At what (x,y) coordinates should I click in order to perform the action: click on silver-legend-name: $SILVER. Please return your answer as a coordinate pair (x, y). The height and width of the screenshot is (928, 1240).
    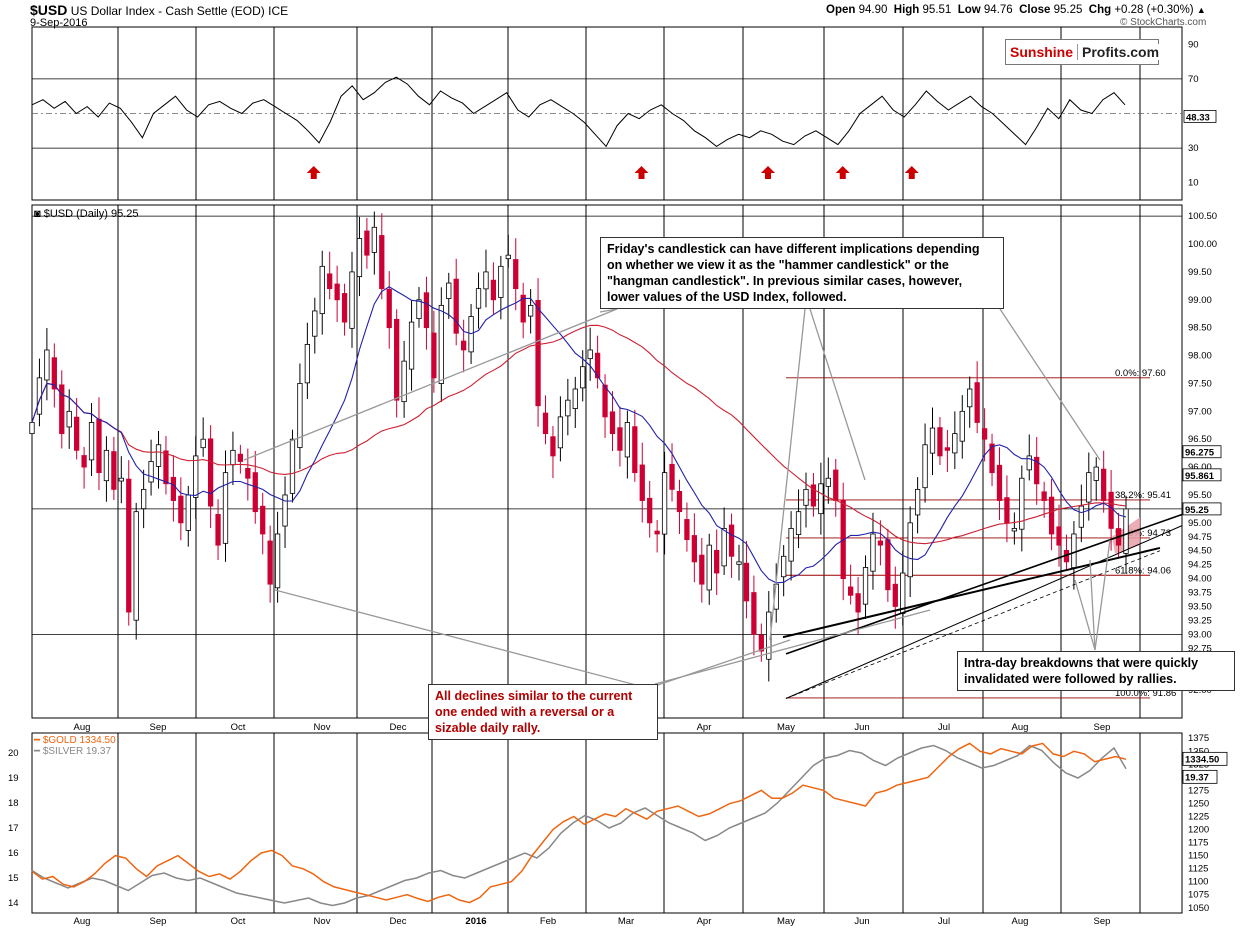
    Looking at the image, I should click on (63, 751).